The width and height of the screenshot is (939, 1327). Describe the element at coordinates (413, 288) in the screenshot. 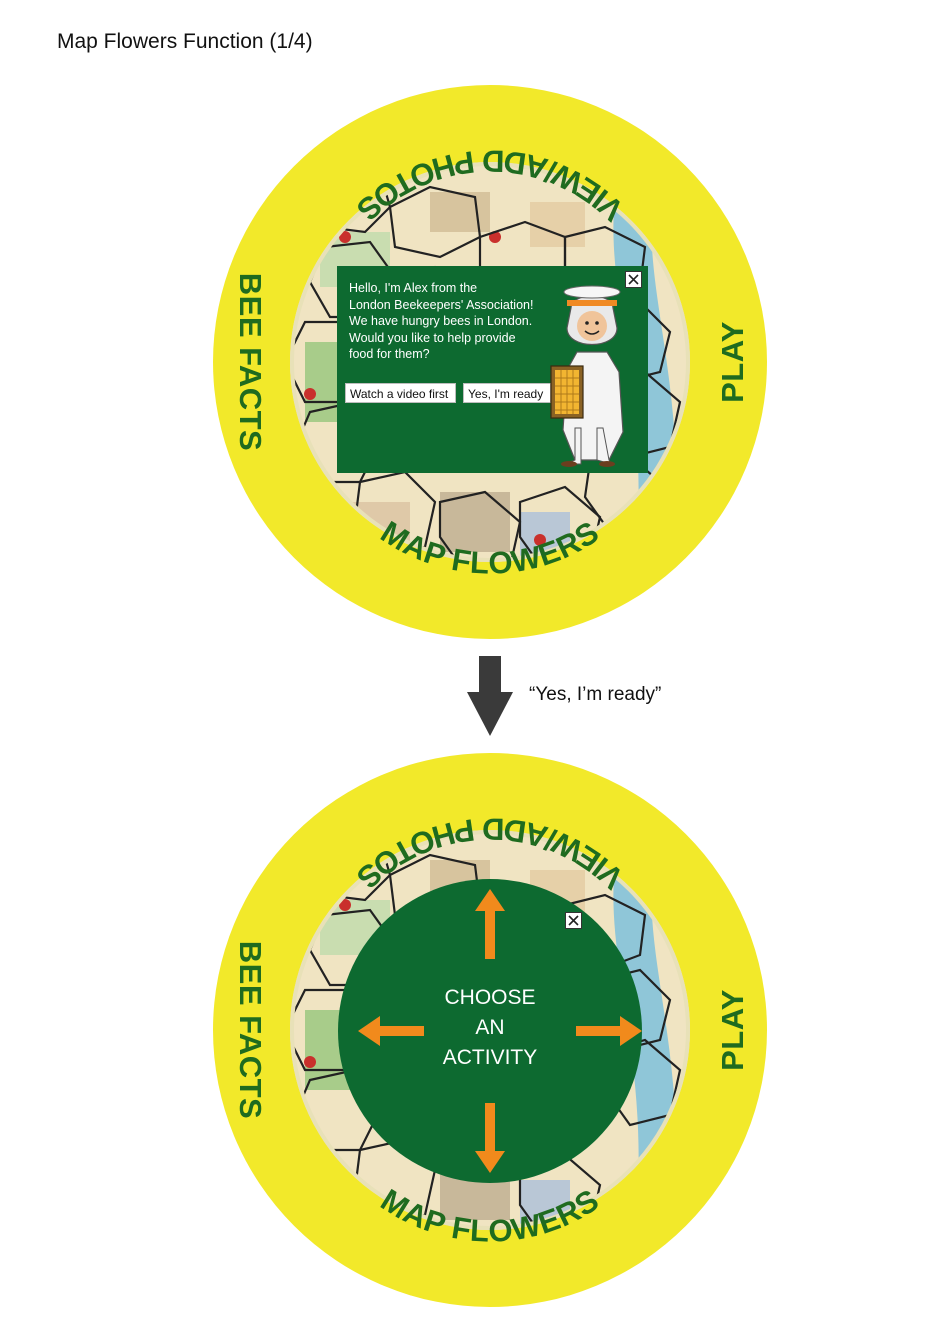

I see `dialog-line: Hello, I'm Alex from the` at that location.